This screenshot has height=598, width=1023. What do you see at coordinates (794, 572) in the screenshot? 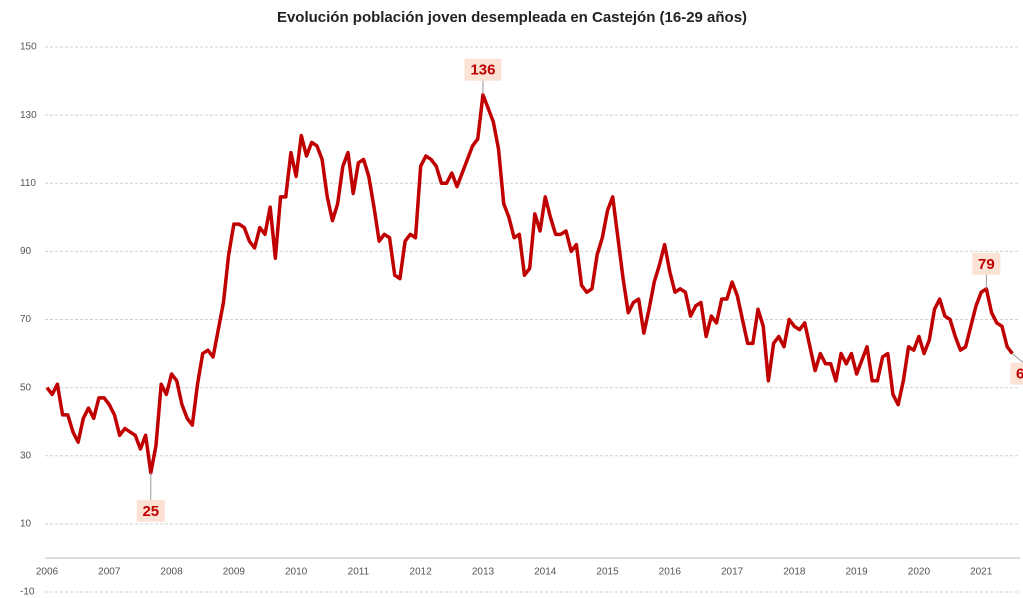
I see `x-tick-label: 2018` at bounding box center [794, 572].